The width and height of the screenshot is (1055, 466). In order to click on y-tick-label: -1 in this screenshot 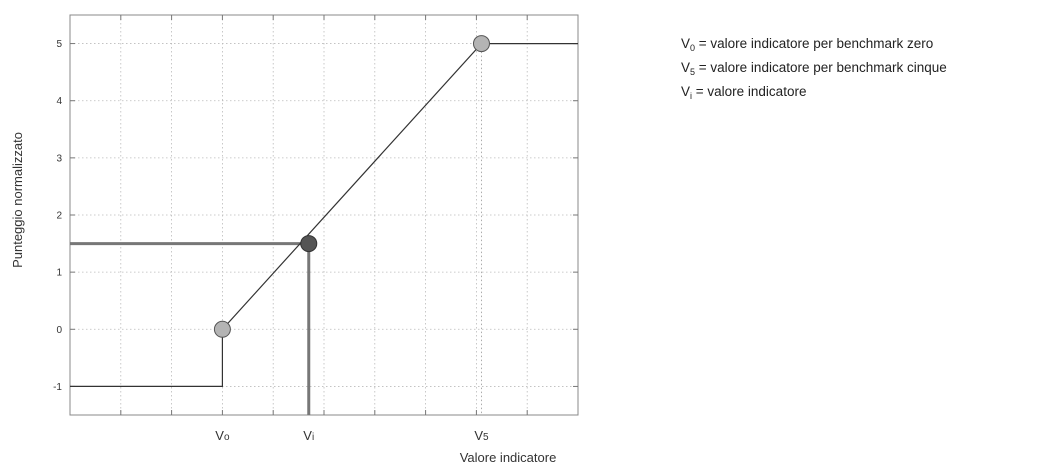, I will do `click(57, 387)`.